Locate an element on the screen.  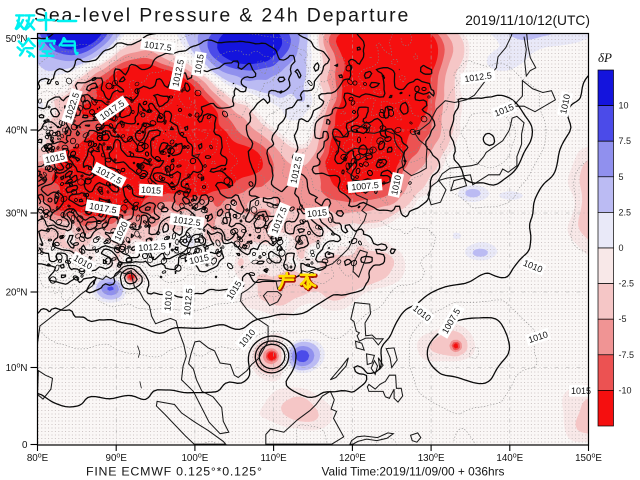
svg-text: -5 is located at coordinates (623, 319).